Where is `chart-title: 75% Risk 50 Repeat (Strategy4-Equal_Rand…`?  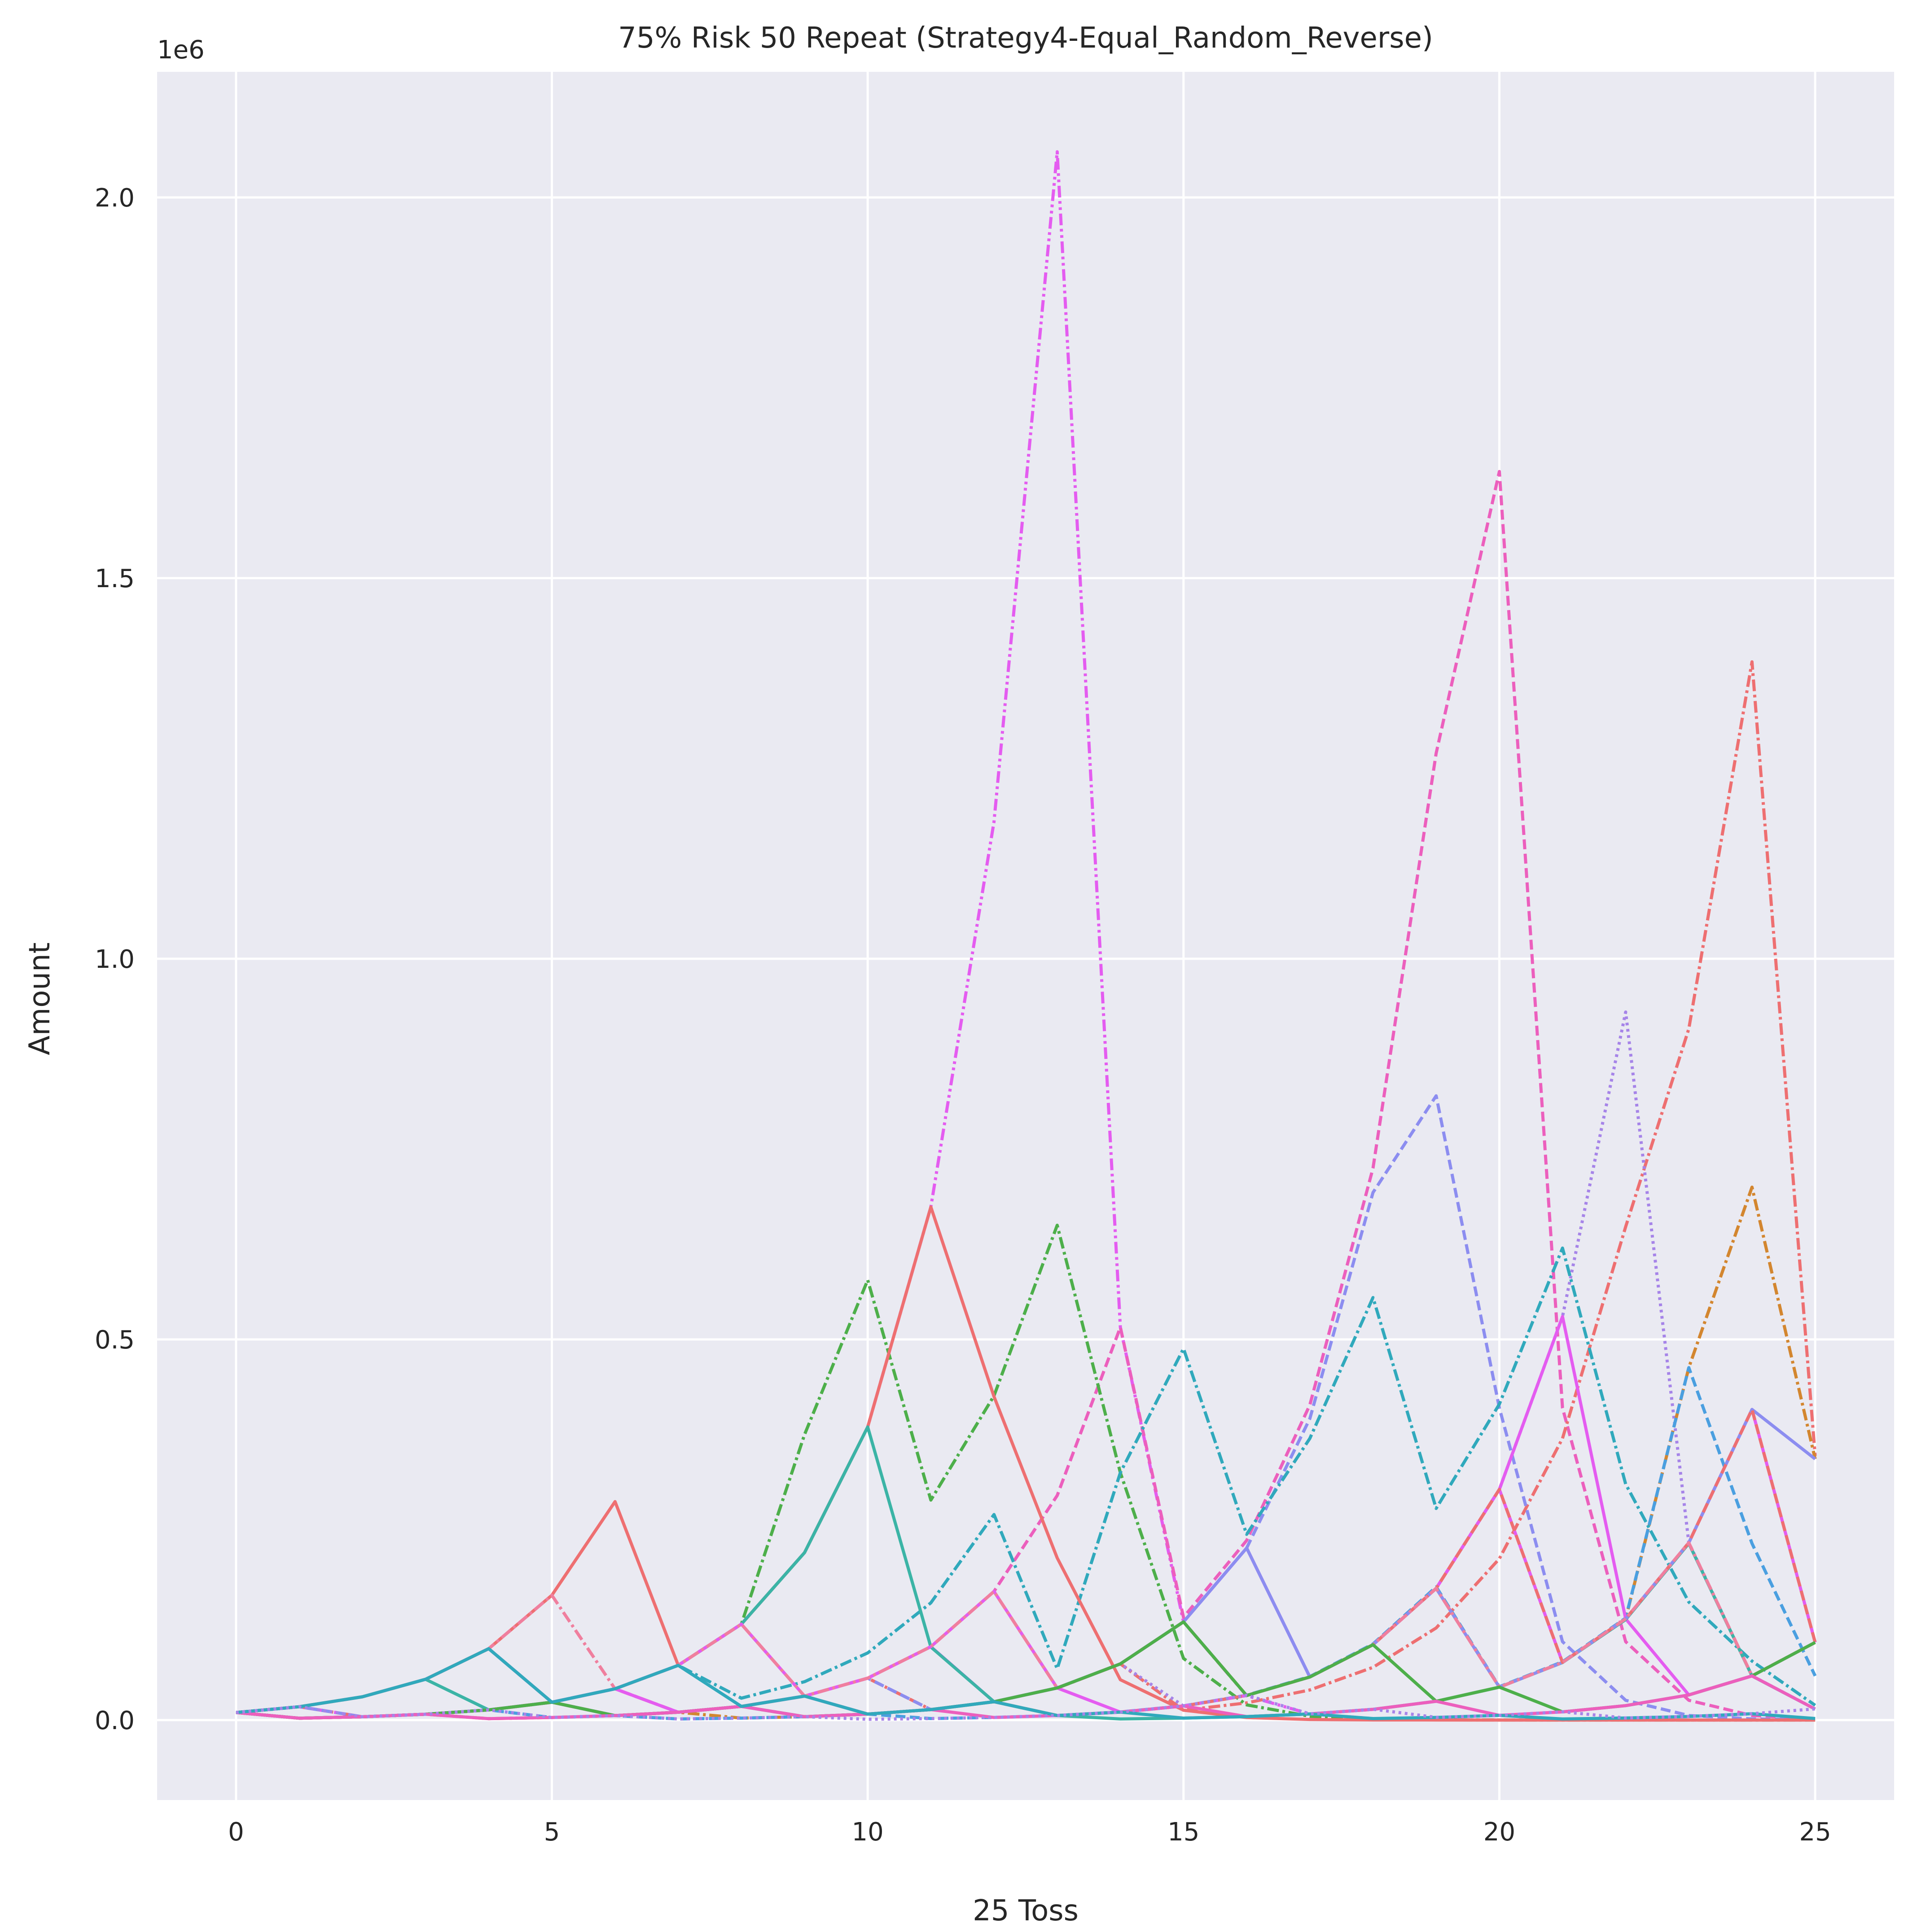
chart-title: 75% Risk 50 Repeat (Strategy4-Equal_Rand… is located at coordinates (1025, 38).